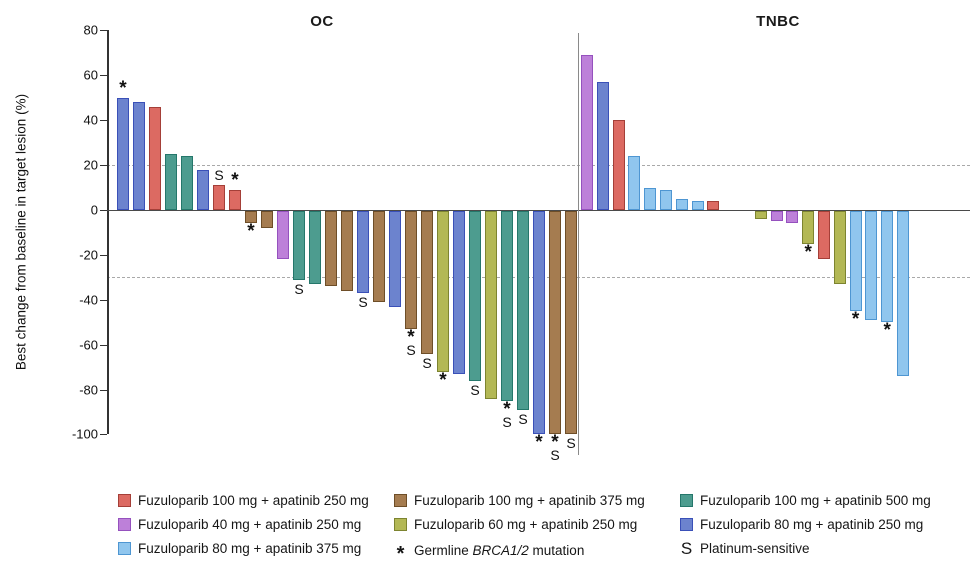  I want to click on legend-label: Platinum-sensitive, so click(755, 548).